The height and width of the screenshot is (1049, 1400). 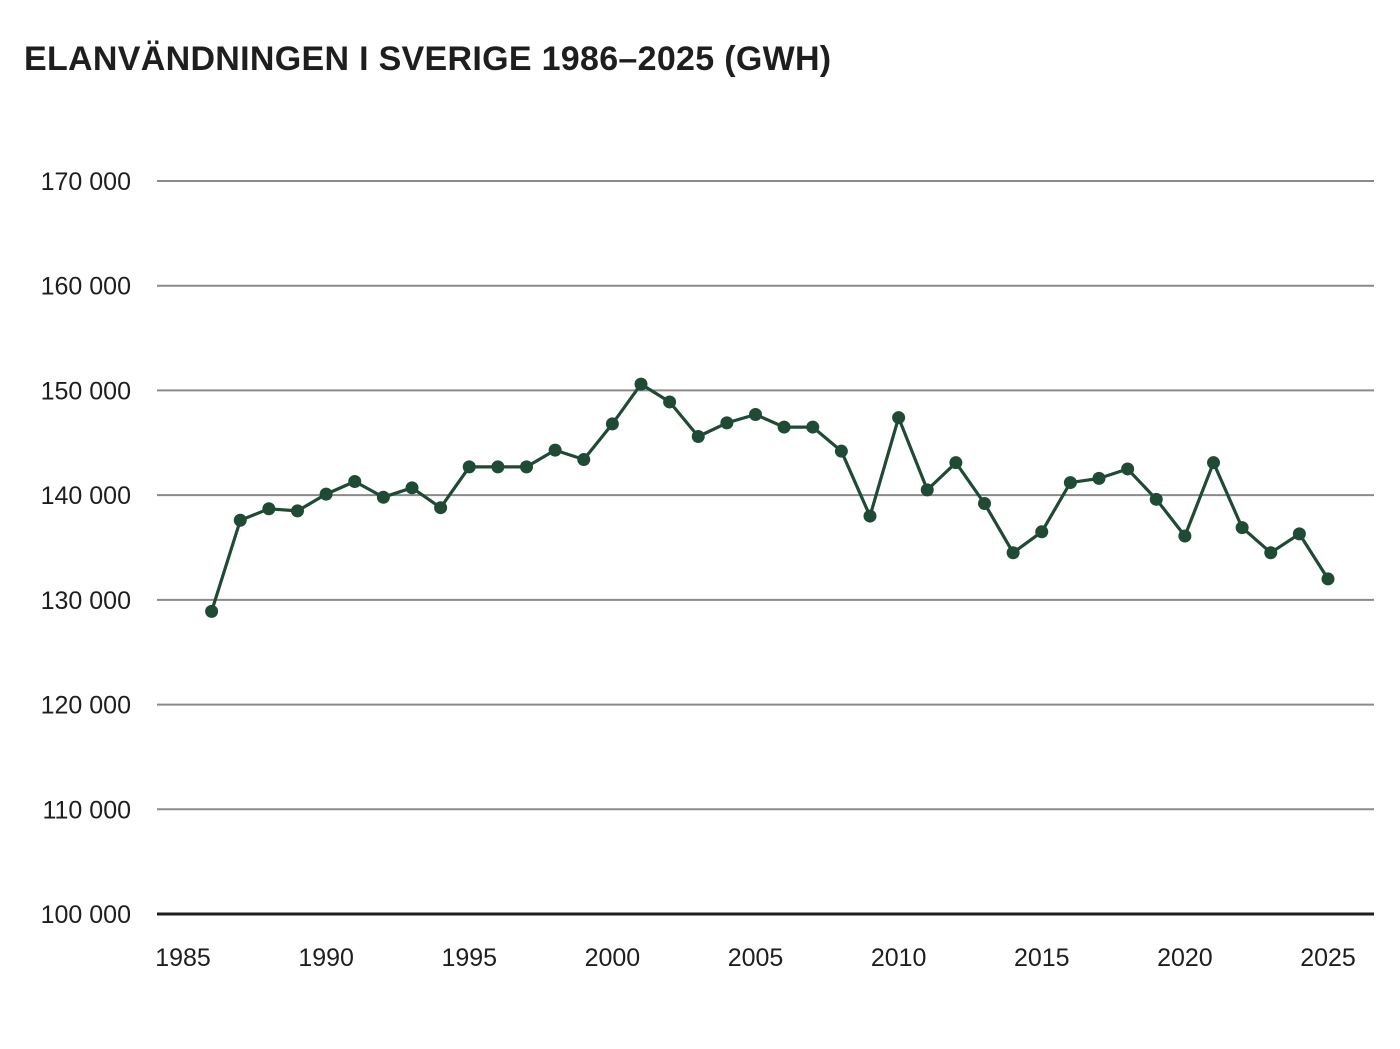 I want to click on y-tick-label: 150 000, so click(x=86, y=391).